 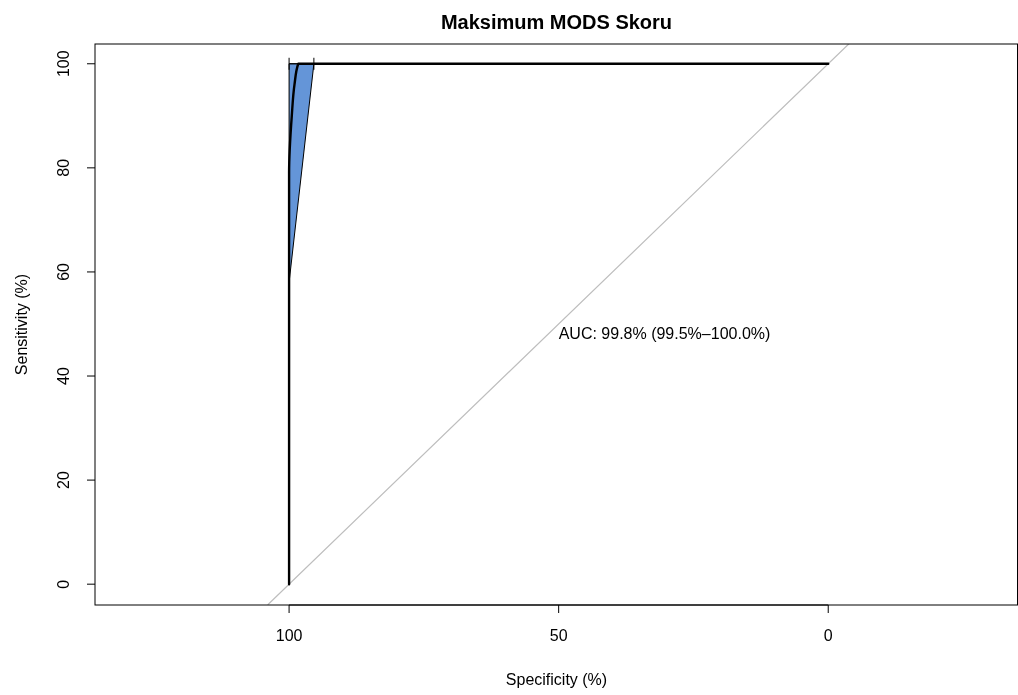 I want to click on y-tick-label: 40, so click(x=63, y=376).